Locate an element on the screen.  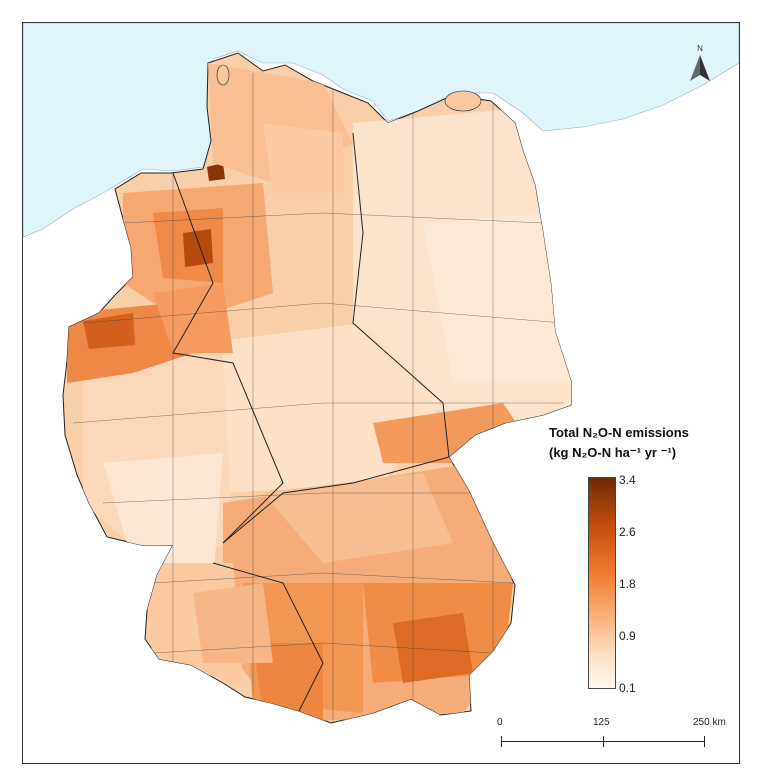
legend-tick-1-8: 1.8 is located at coordinates (627, 584).